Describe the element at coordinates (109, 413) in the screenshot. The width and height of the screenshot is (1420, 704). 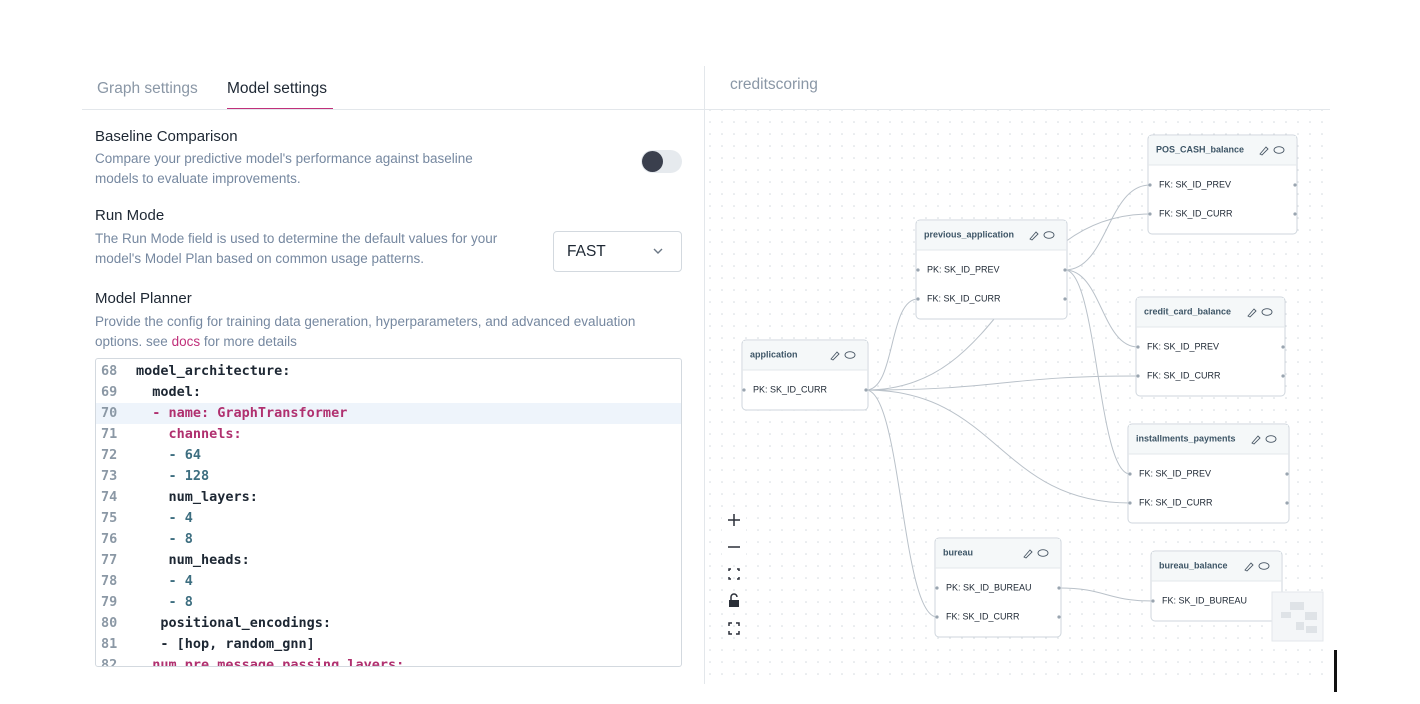
I see `line-number: 70` at that location.